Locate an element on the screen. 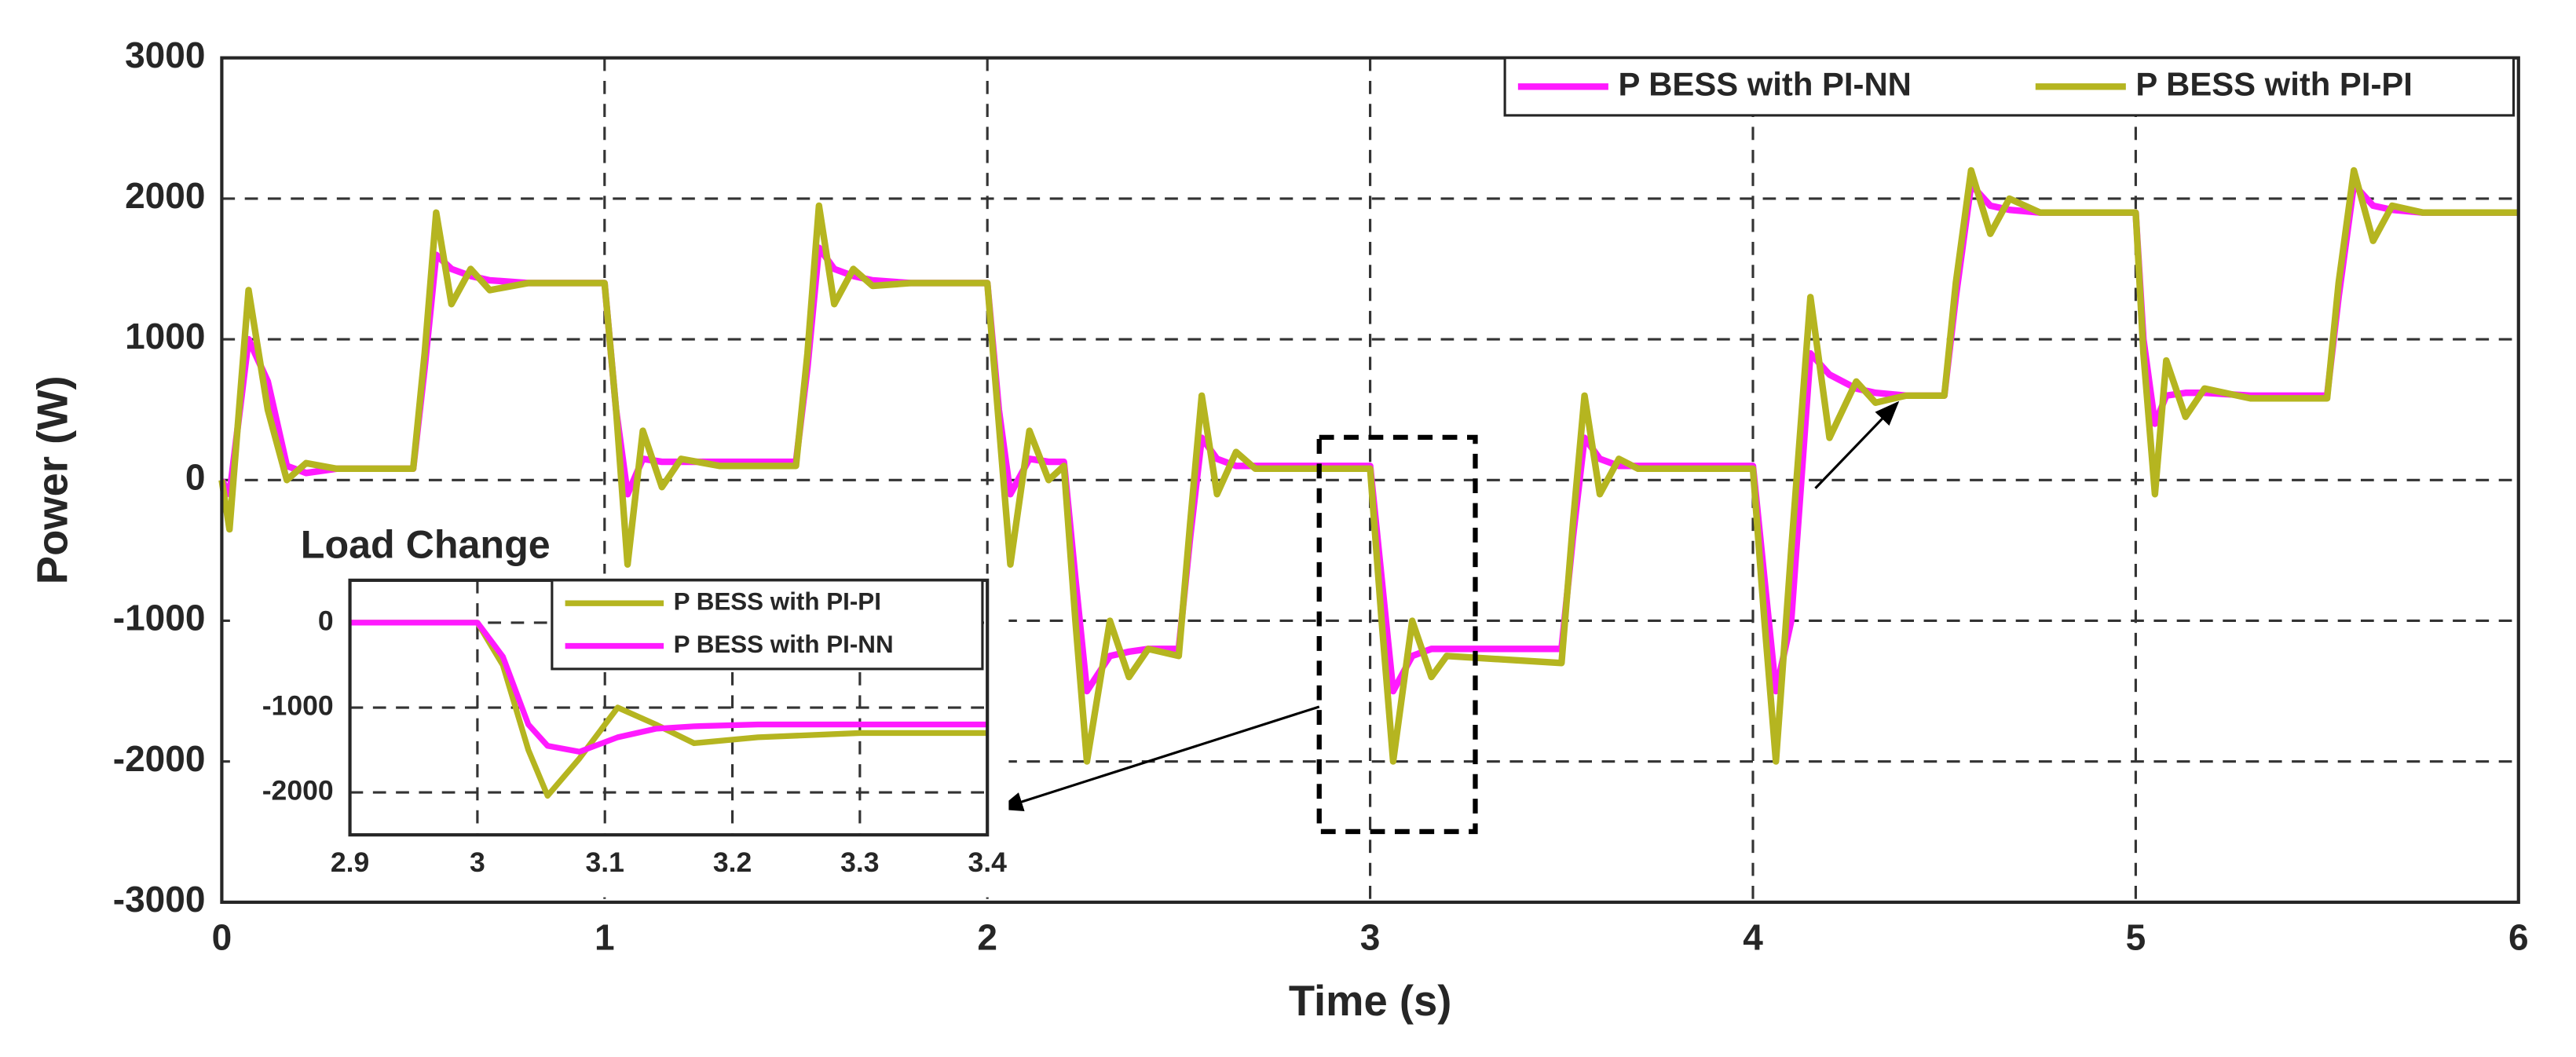 The width and height of the screenshot is (2576, 1057). x-tick-label: 6 is located at coordinates (2519, 936).